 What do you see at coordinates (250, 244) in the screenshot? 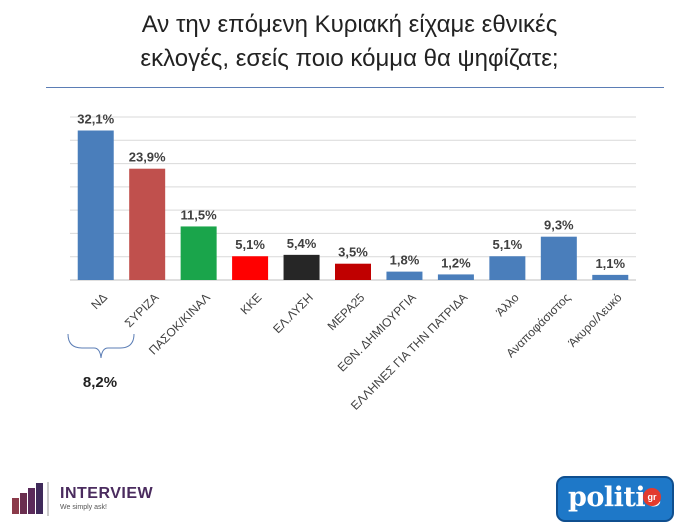
I see `data-label-4: 5,1%` at bounding box center [250, 244].